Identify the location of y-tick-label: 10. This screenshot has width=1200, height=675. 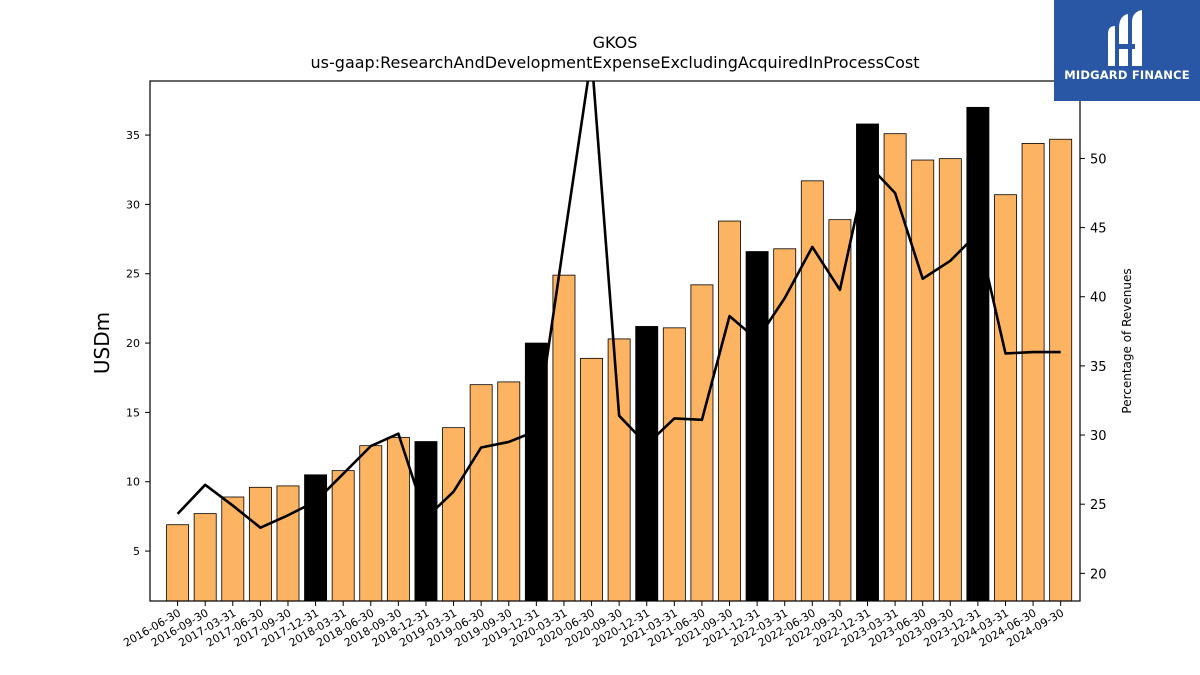
(133, 482).